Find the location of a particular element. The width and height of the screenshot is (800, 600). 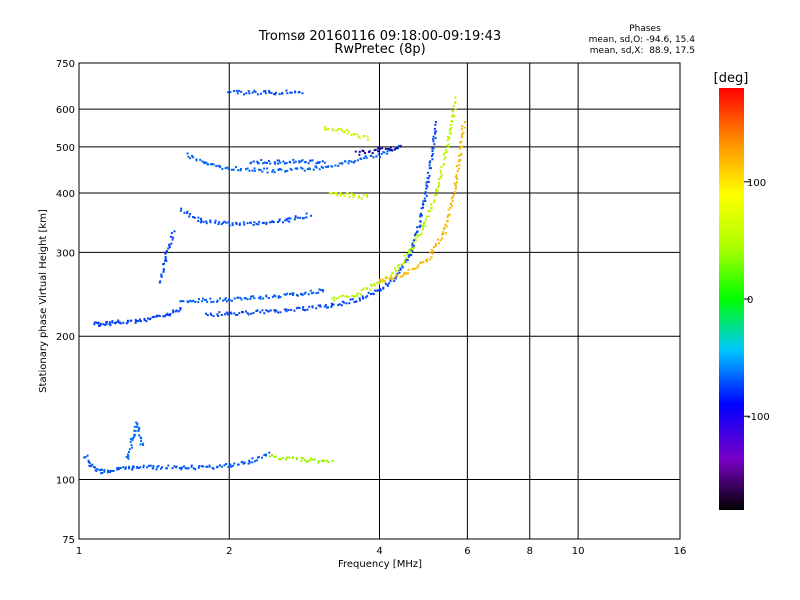

x-tick-label: 4 is located at coordinates (379, 551).